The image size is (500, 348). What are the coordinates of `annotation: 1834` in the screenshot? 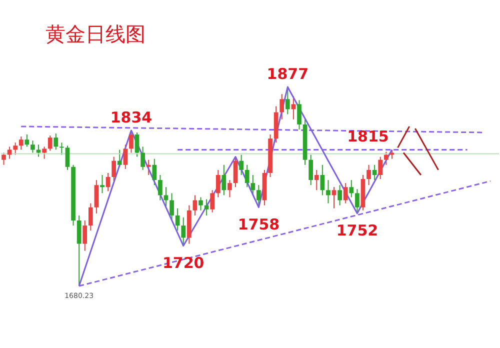 It's located at (131, 117).